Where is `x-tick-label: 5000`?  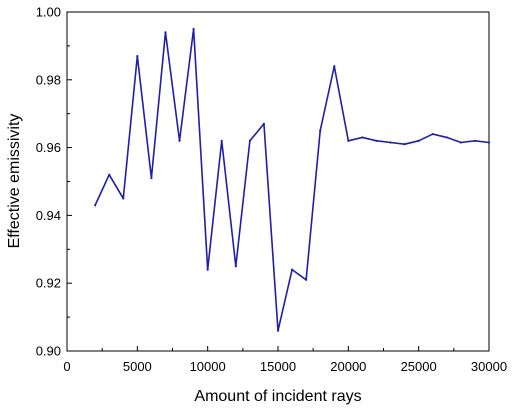
x-tick-label: 5000 is located at coordinates (137, 366).